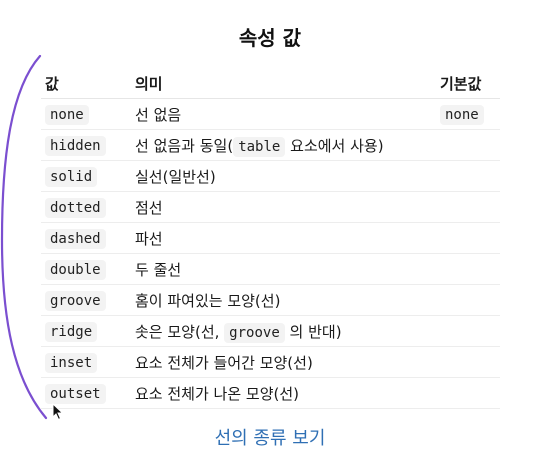  I want to click on meaning-text: 실선(일반선), so click(283, 176).